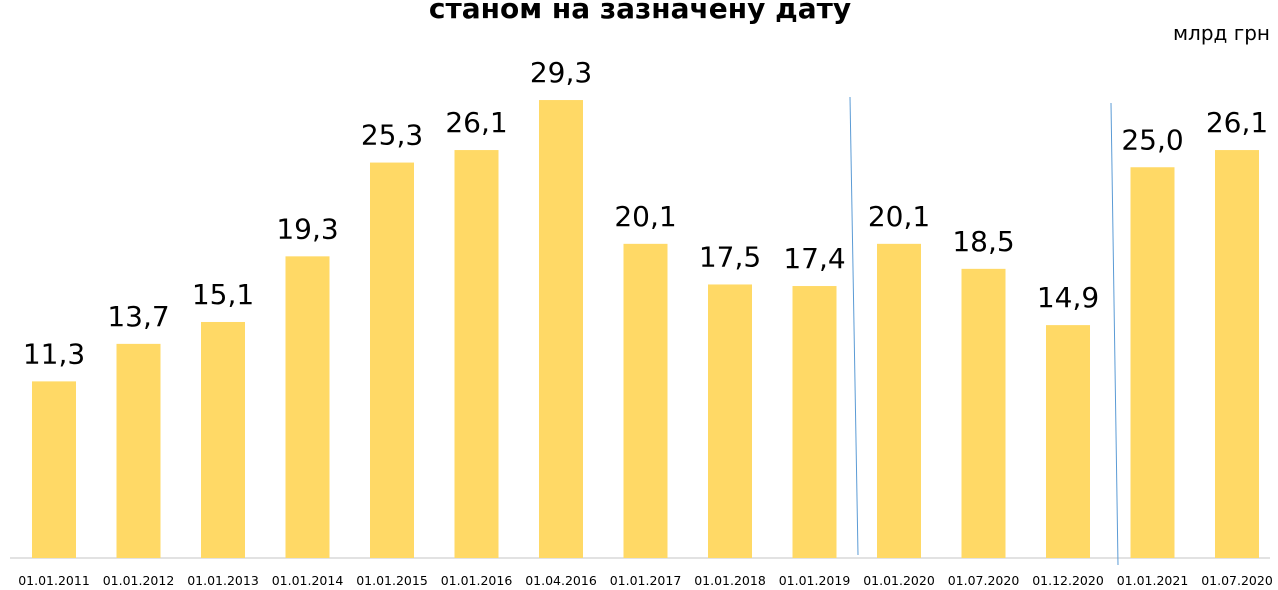  Describe the element at coordinates (223, 580) in the screenshot. I see `x-tick-label: 01.01.2013` at that location.